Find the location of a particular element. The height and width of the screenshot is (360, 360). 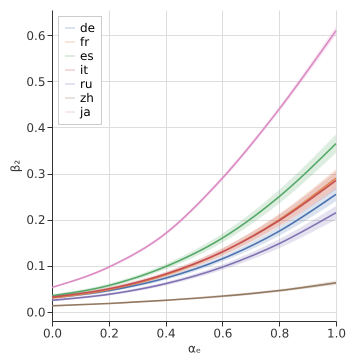

y-tick-label: 0.0 is located at coordinates (36, 312).